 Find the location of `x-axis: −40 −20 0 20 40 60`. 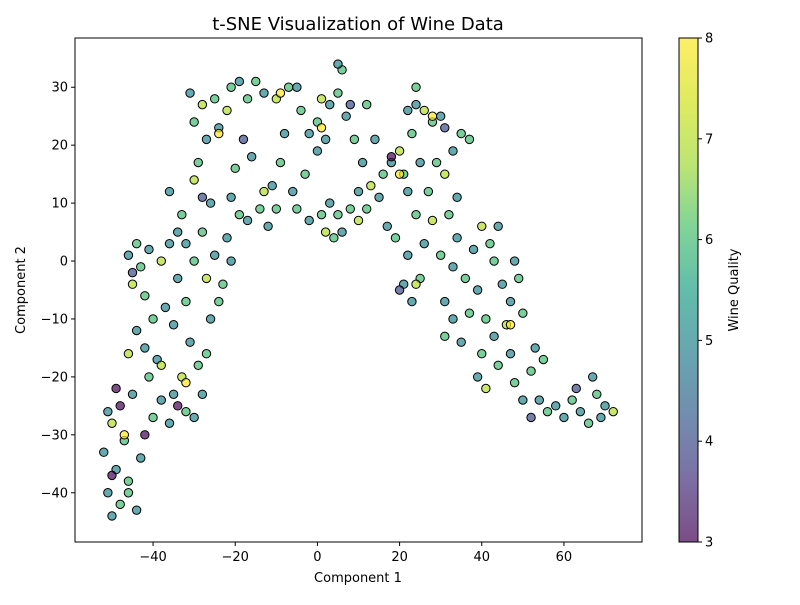

x-axis: −40 −20 0 20 40 60 is located at coordinates (355, 553).